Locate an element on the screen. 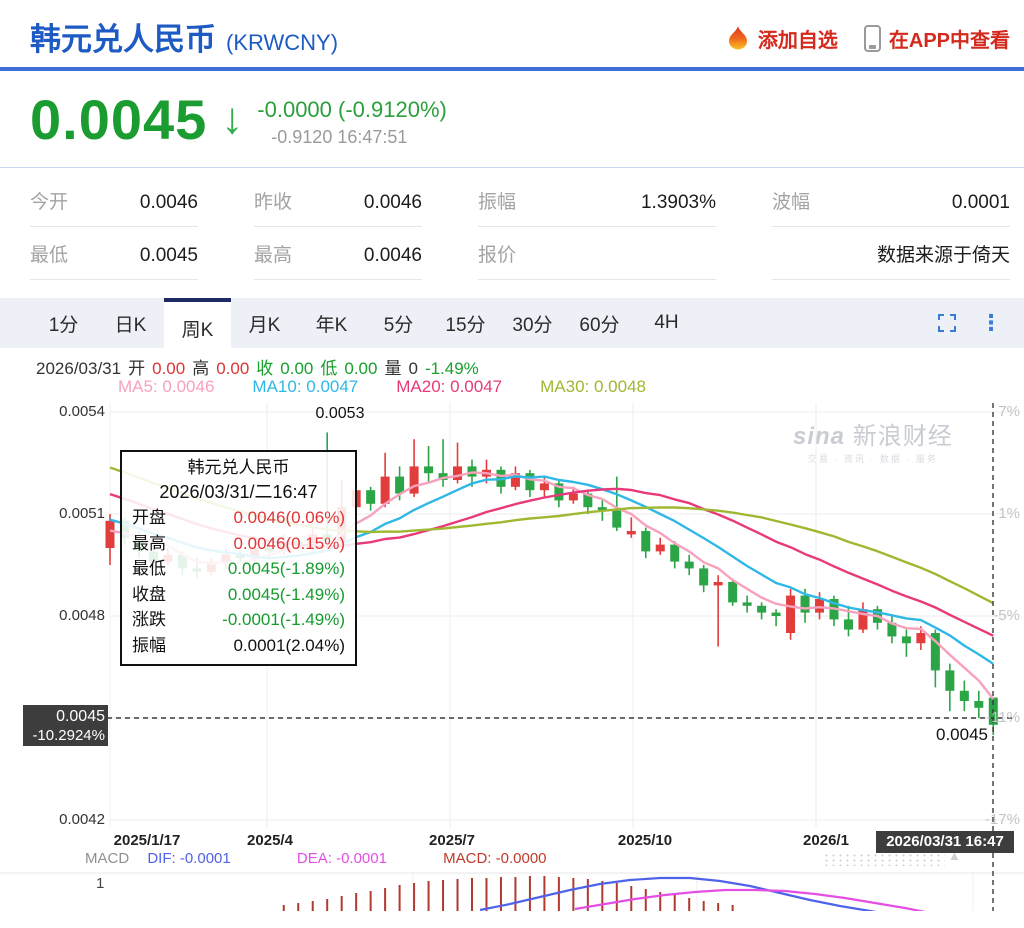 This screenshot has height=928, width=1024. ohlc-segment: -1.49% is located at coordinates (451, 368).